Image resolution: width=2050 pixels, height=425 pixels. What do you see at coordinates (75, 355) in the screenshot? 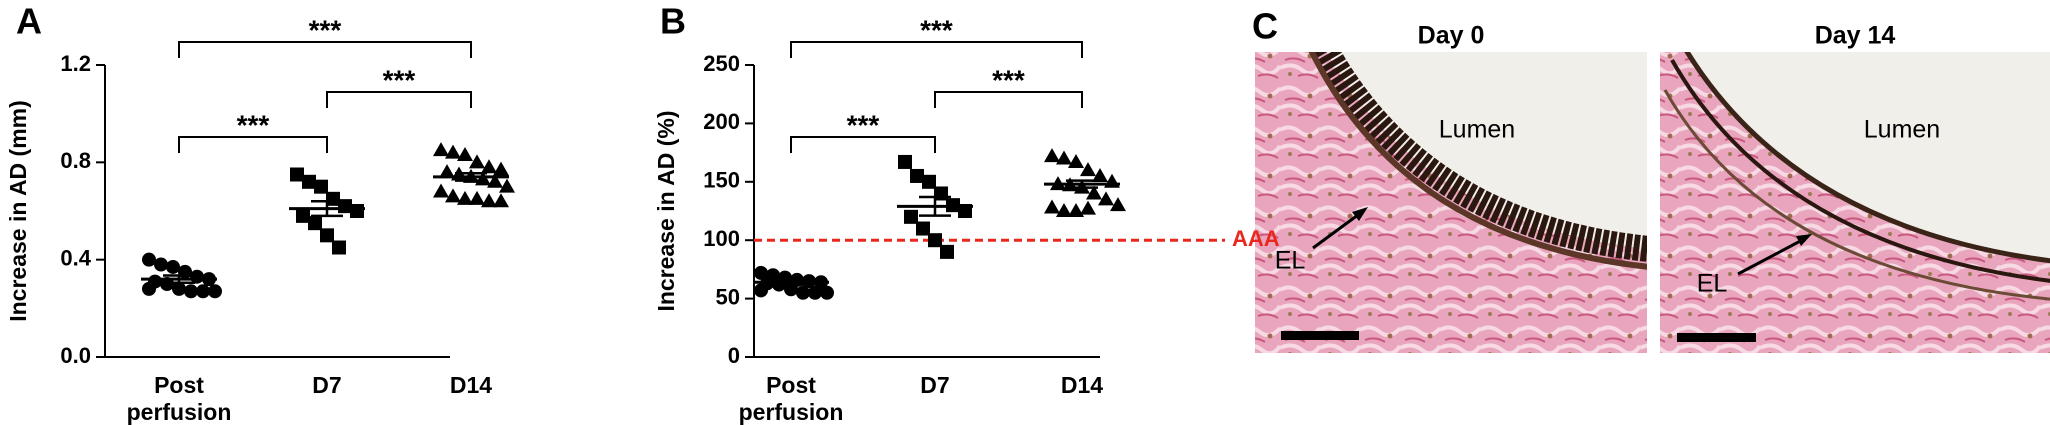
I see `y-tick-label: 0.0` at bounding box center [75, 355].